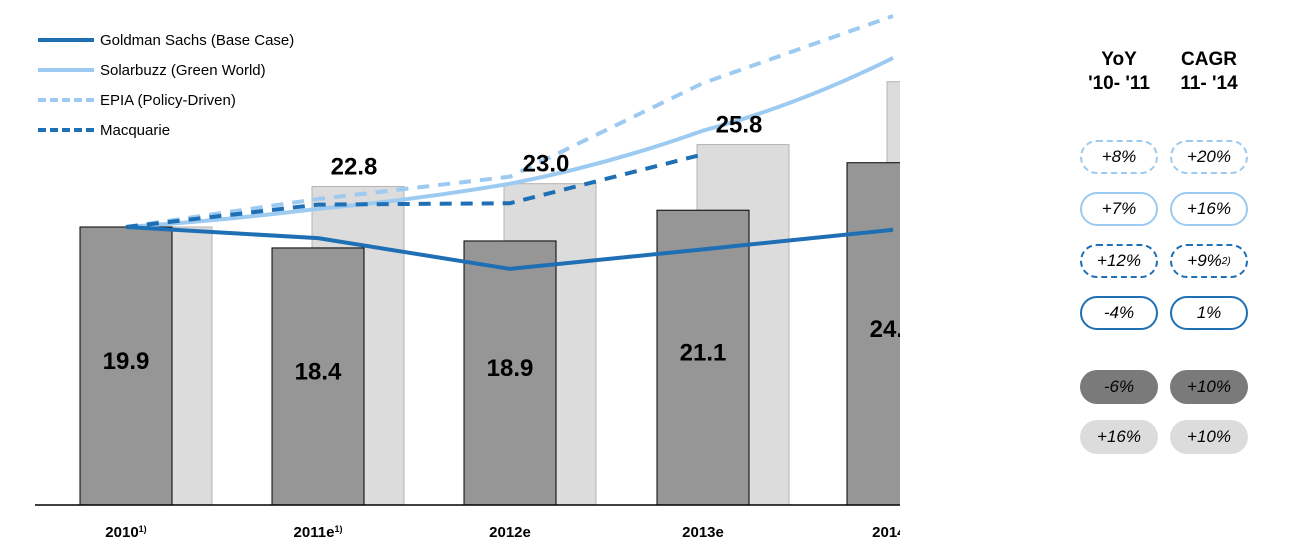 The width and height of the screenshot is (1311, 558). I want to click on growth-value: -6%, so click(1119, 386).